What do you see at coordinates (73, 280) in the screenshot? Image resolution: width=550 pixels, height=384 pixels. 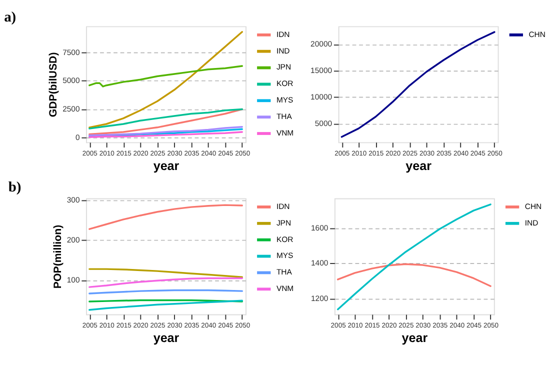 I see `y-tick-label: 100` at bounding box center [73, 280].